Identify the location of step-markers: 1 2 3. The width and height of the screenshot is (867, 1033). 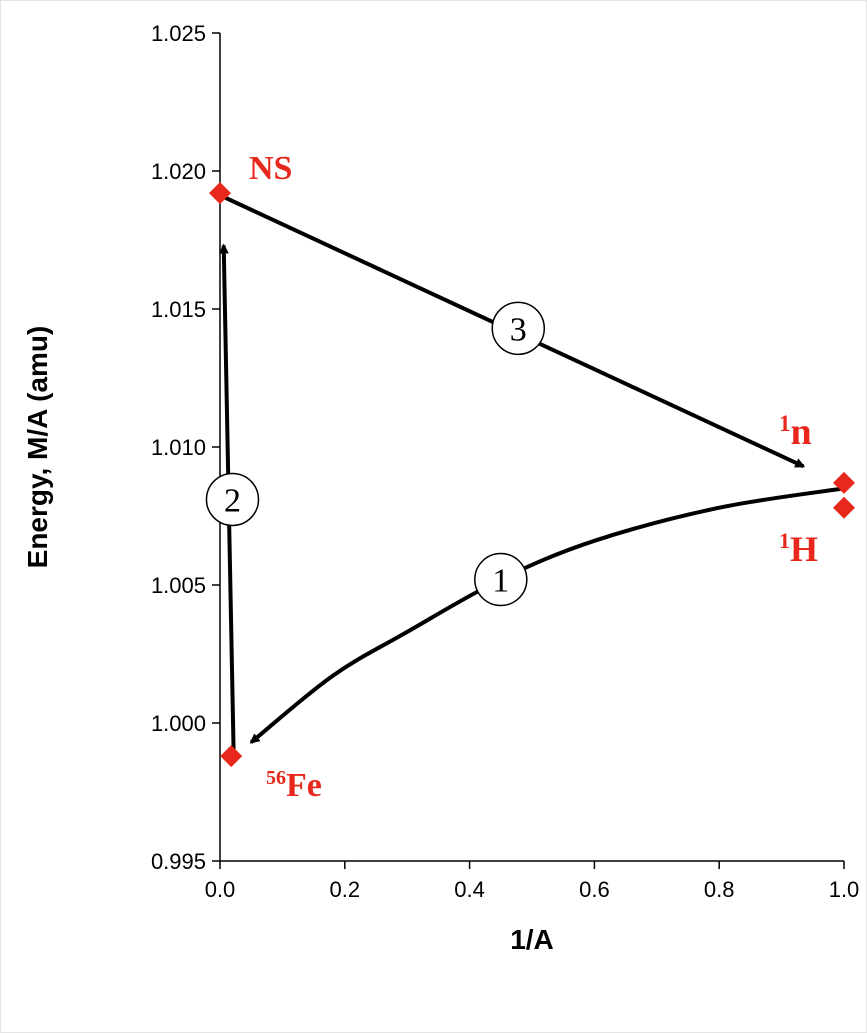
(375, 454).